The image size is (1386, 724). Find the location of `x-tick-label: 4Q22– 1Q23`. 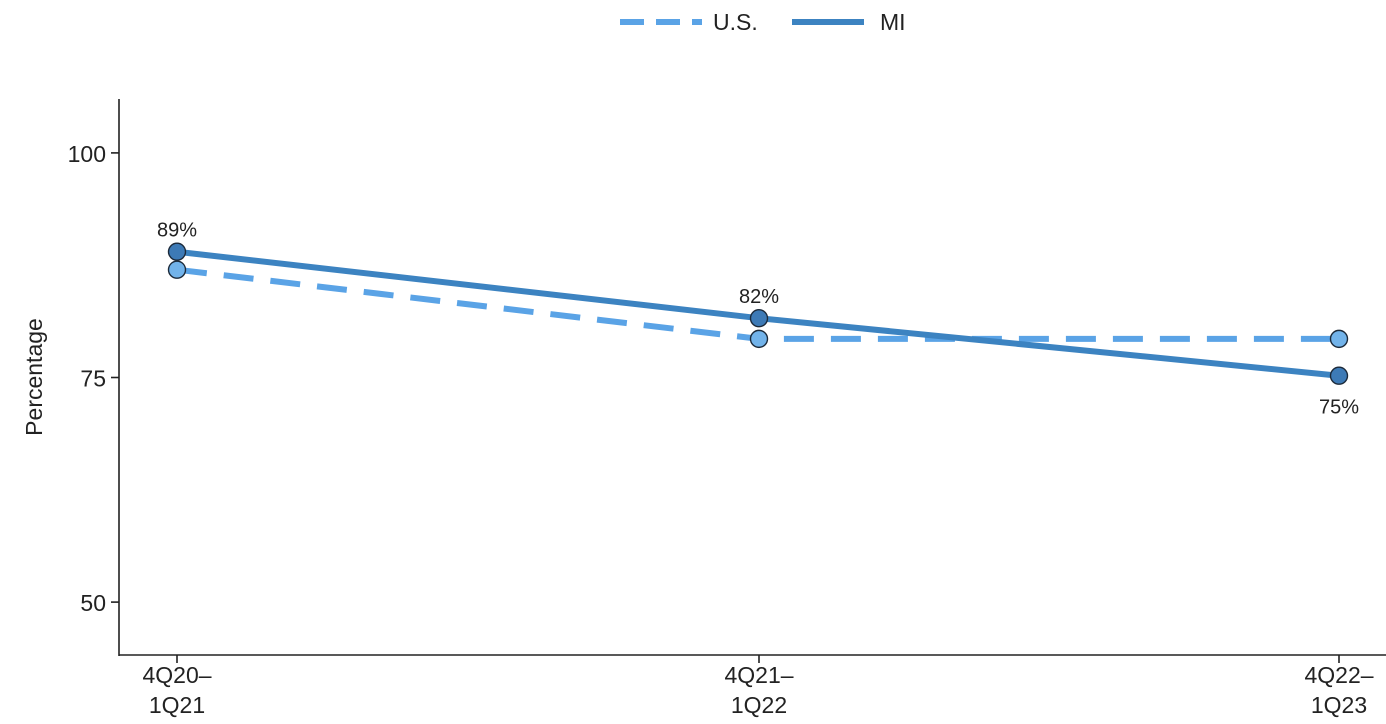

x-tick-label: 4Q22– 1Q23 is located at coordinates (1338, 690).